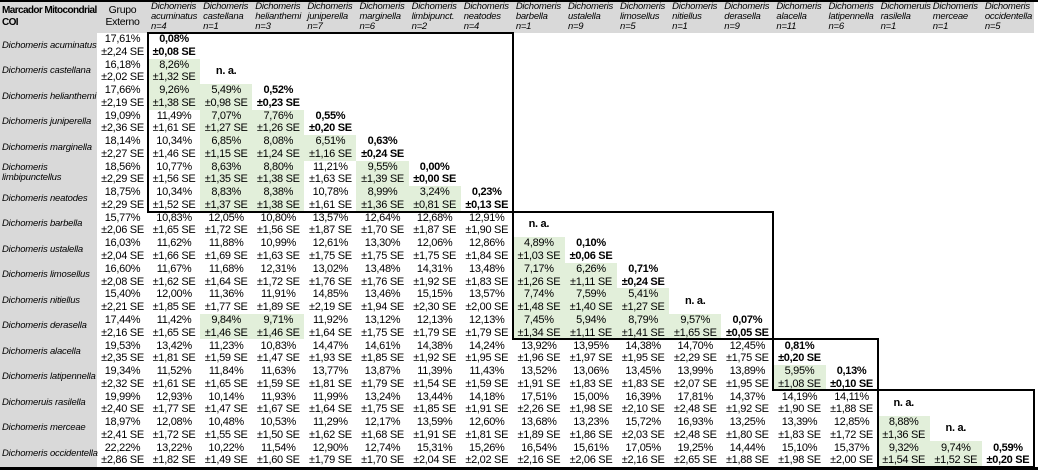 This screenshot has height=473, width=1038. Describe the element at coordinates (695, 454) in the screenshot. I see `distance-cell: 19,25% ±2,65 SE` at that location.